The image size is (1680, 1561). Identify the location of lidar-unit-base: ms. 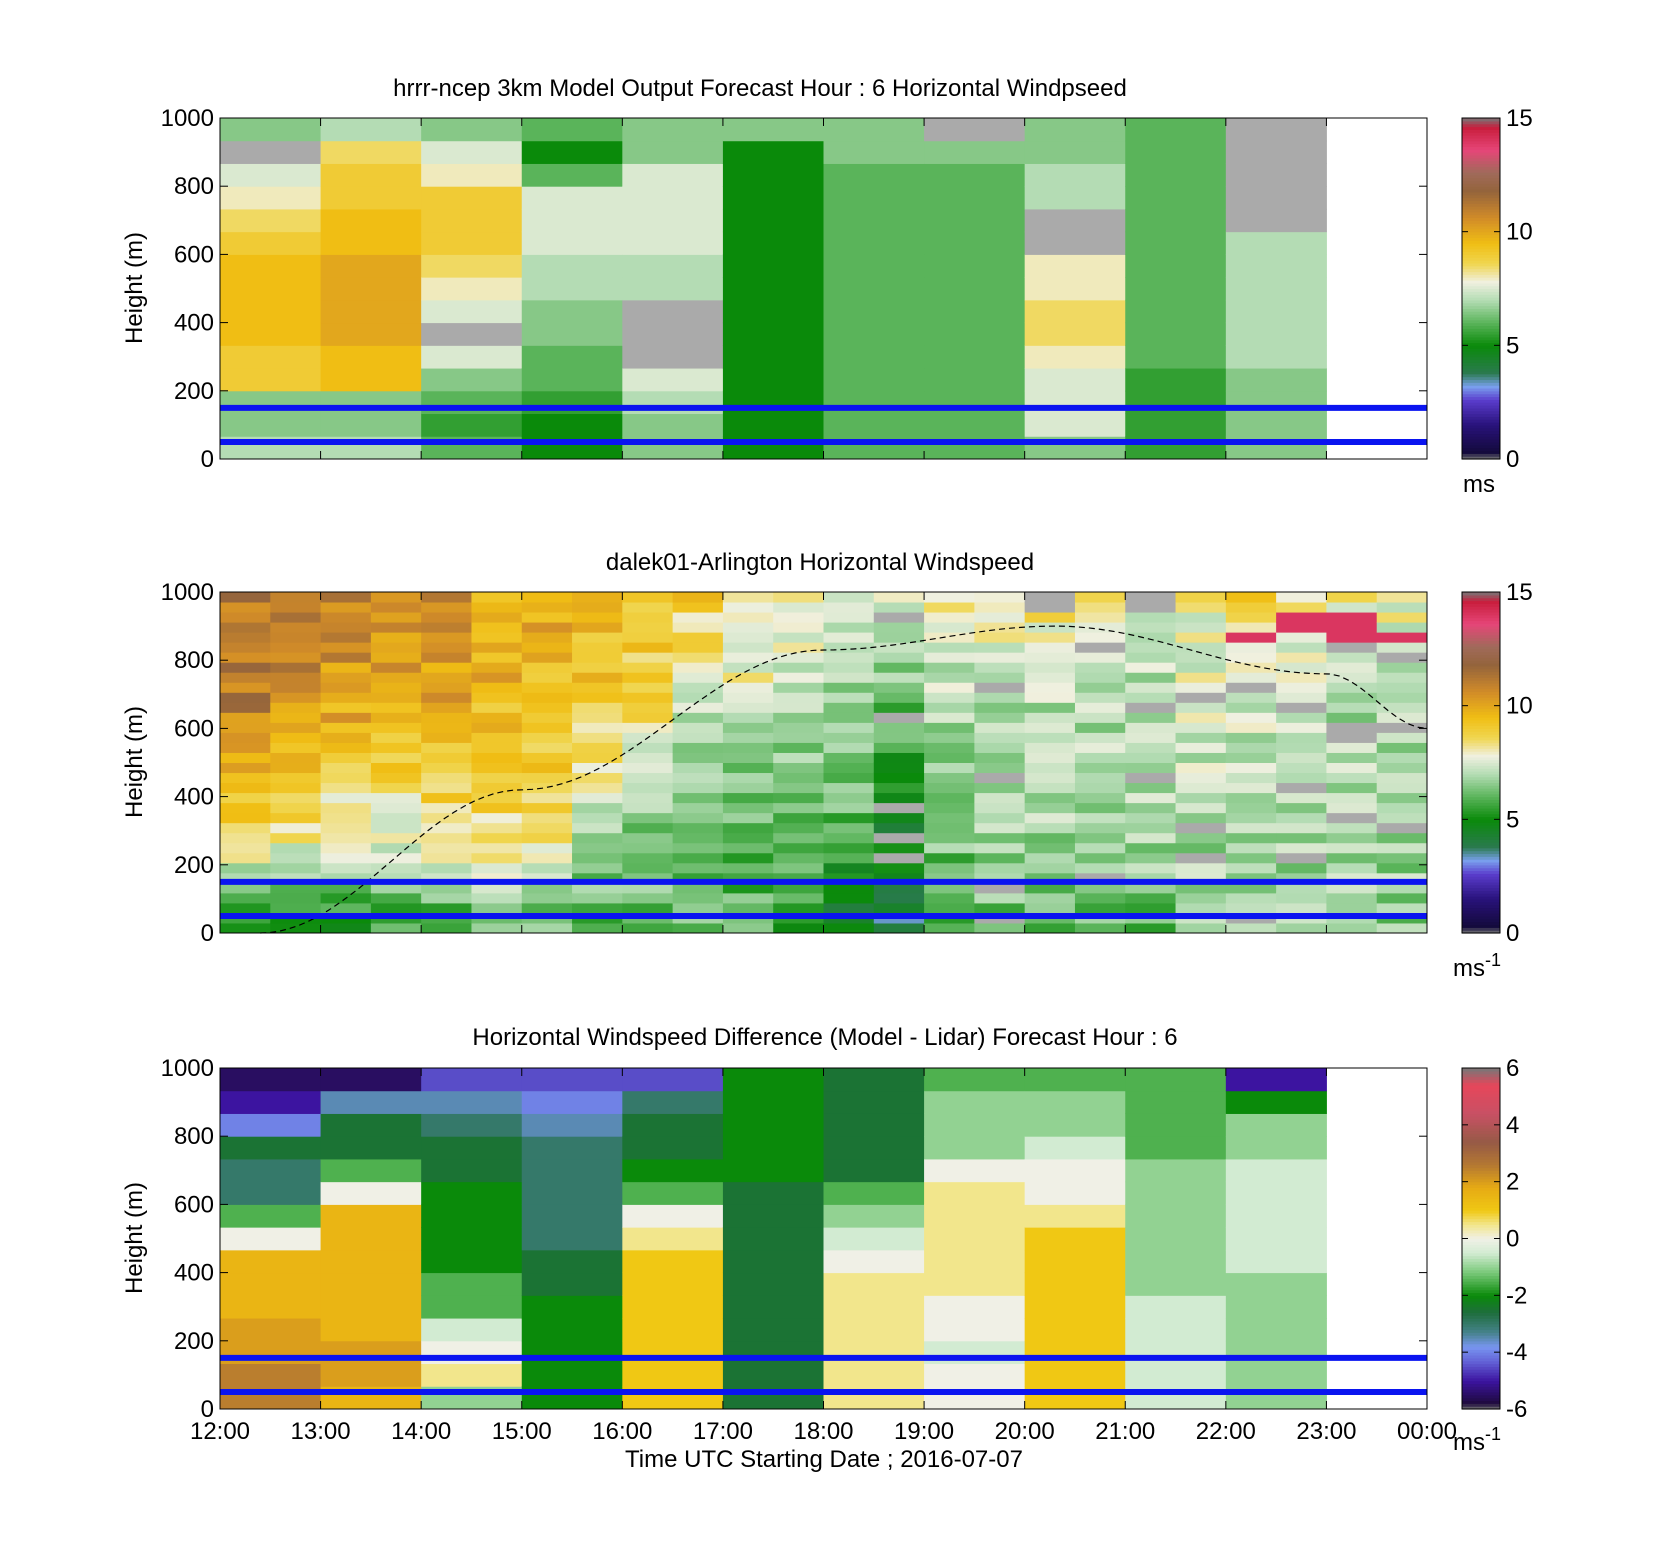
(1469, 968).